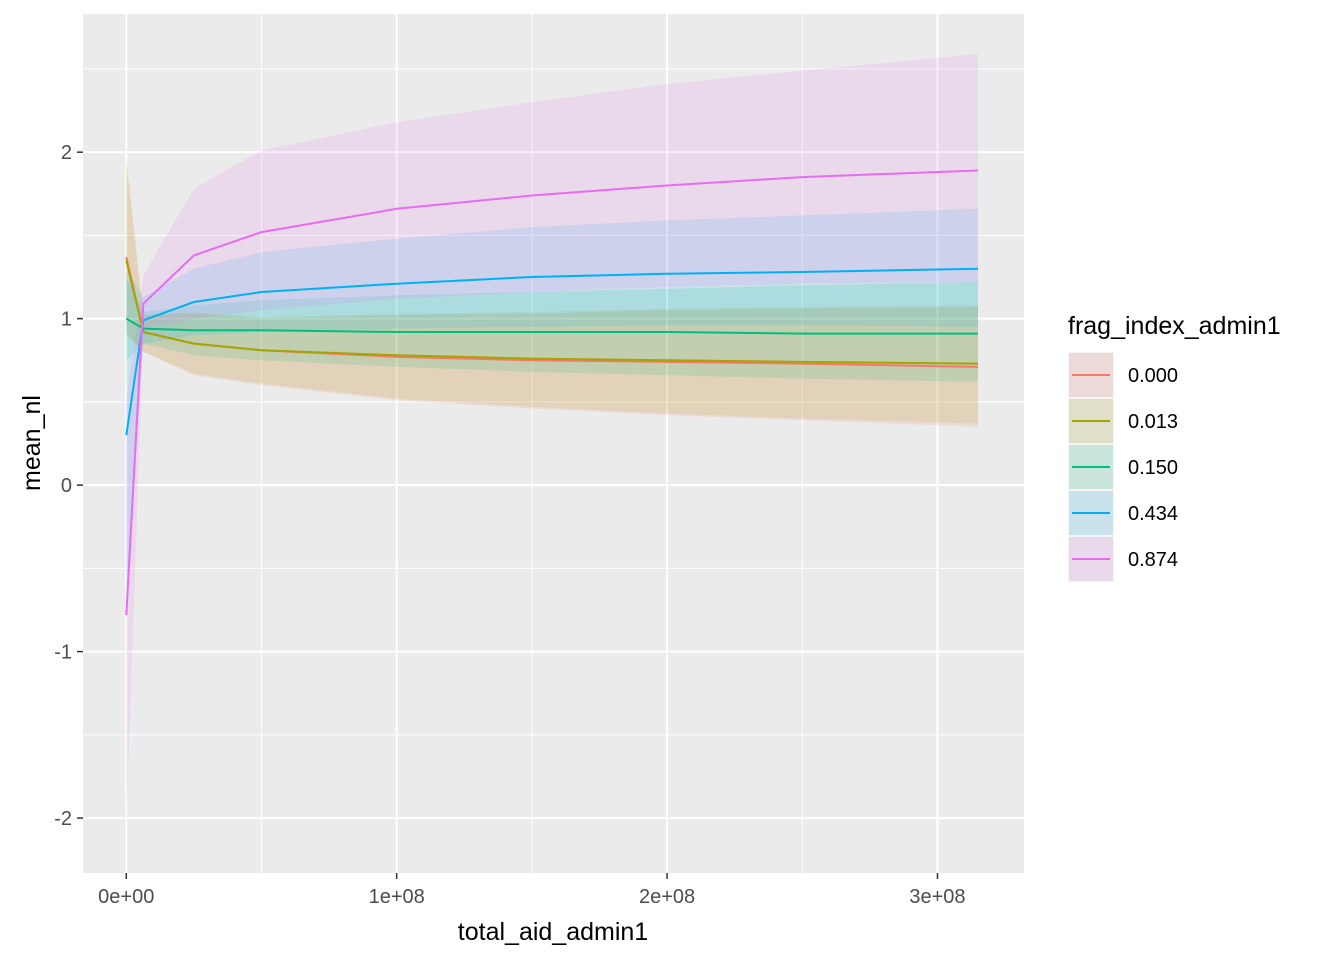 Image resolution: width=1344 pixels, height=960 pixels. Describe the element at coordinates (397, 897) in the screenshot. I see `x-tick-label: 1e+08` at that location.